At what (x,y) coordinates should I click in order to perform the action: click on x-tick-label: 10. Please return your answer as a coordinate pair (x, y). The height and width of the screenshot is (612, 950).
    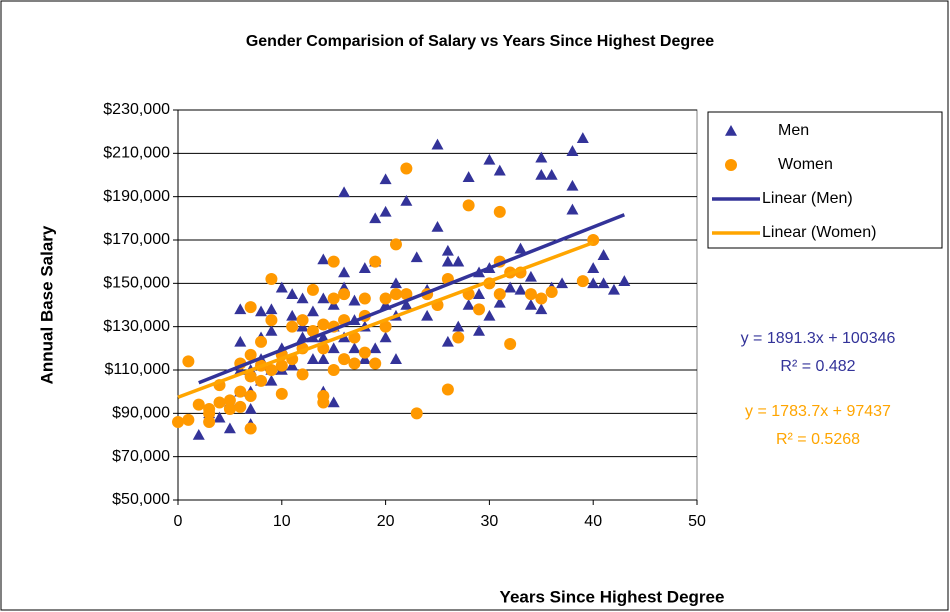
    Looking at the image, I should click on (282, 521).